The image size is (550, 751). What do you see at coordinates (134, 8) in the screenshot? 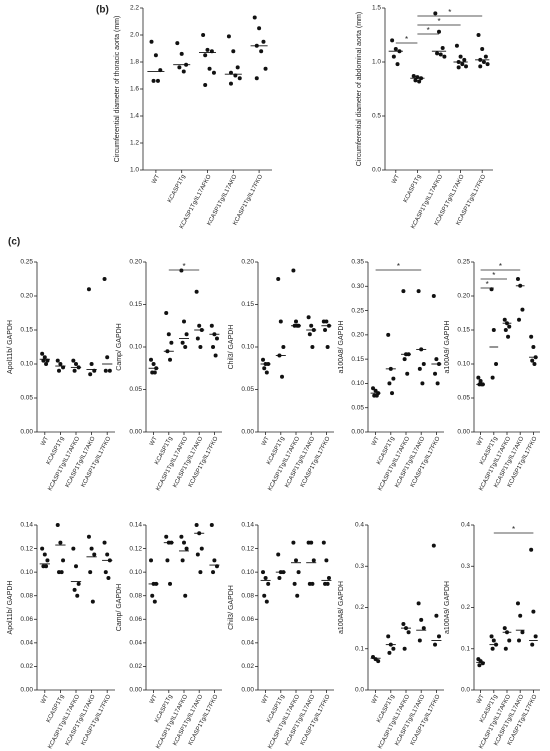
I see `y-tick-label: 2.2` at bounding box center [134, 8].